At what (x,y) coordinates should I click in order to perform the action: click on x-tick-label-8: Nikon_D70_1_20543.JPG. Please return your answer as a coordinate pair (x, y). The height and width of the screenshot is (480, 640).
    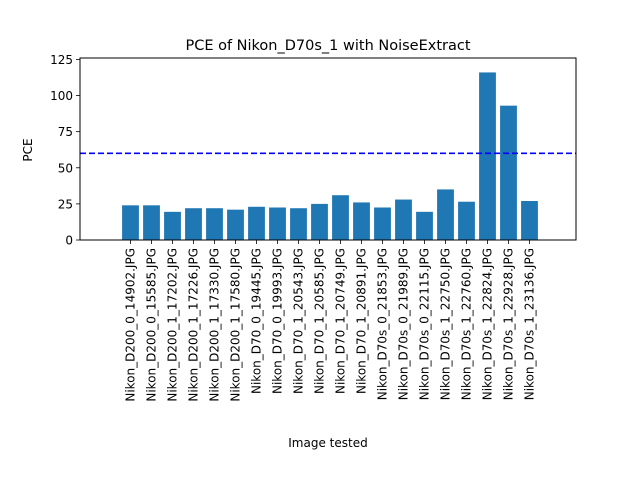
    Looking at the image, I should click on (299, 321).